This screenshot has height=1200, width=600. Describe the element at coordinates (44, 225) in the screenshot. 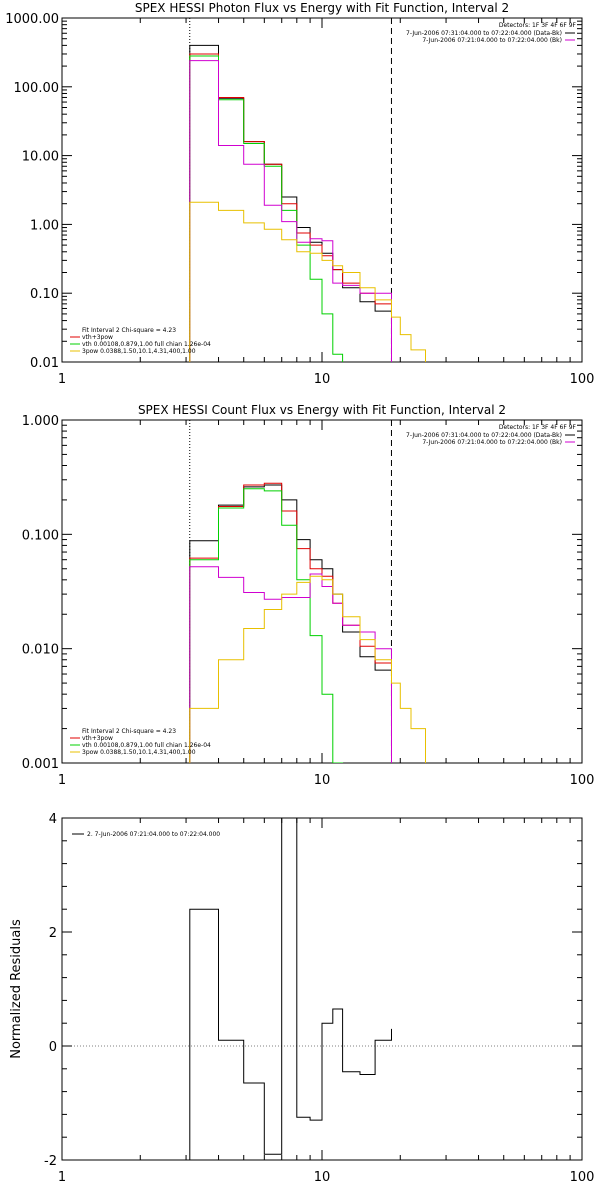

I see `y-tick-label: 1.00` at that location.